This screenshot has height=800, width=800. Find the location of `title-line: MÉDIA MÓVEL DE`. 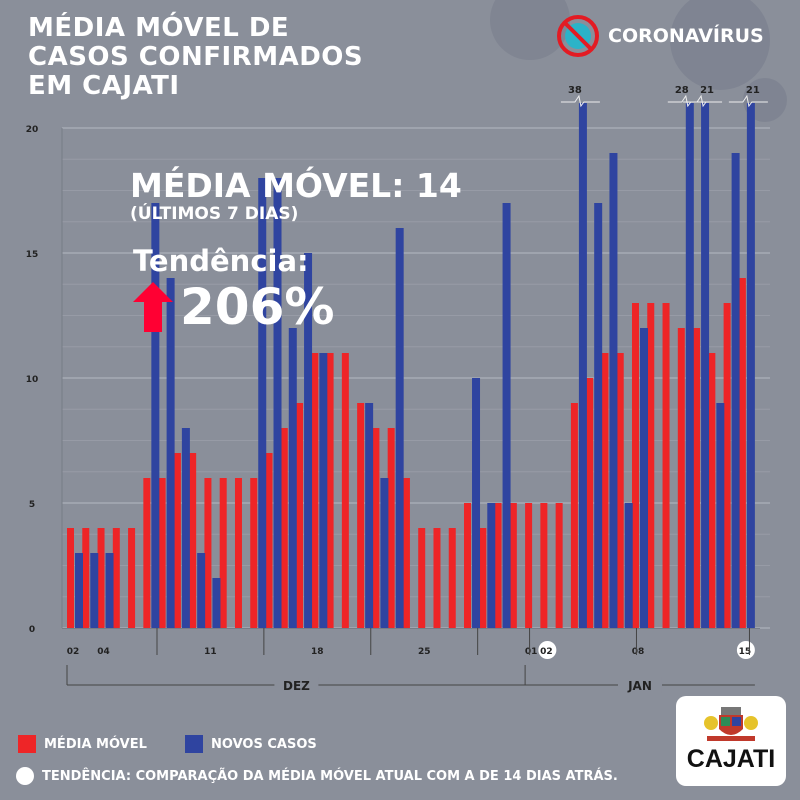

title-line: MÉDIA MÓVEL DE is located at coordinates (159, 28).